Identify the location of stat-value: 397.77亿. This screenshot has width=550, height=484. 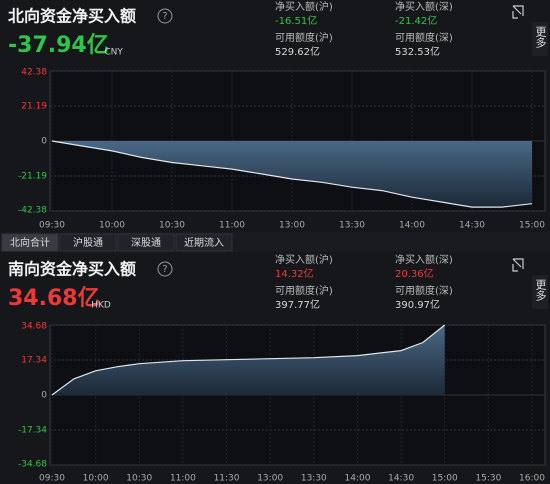
(297, 304).